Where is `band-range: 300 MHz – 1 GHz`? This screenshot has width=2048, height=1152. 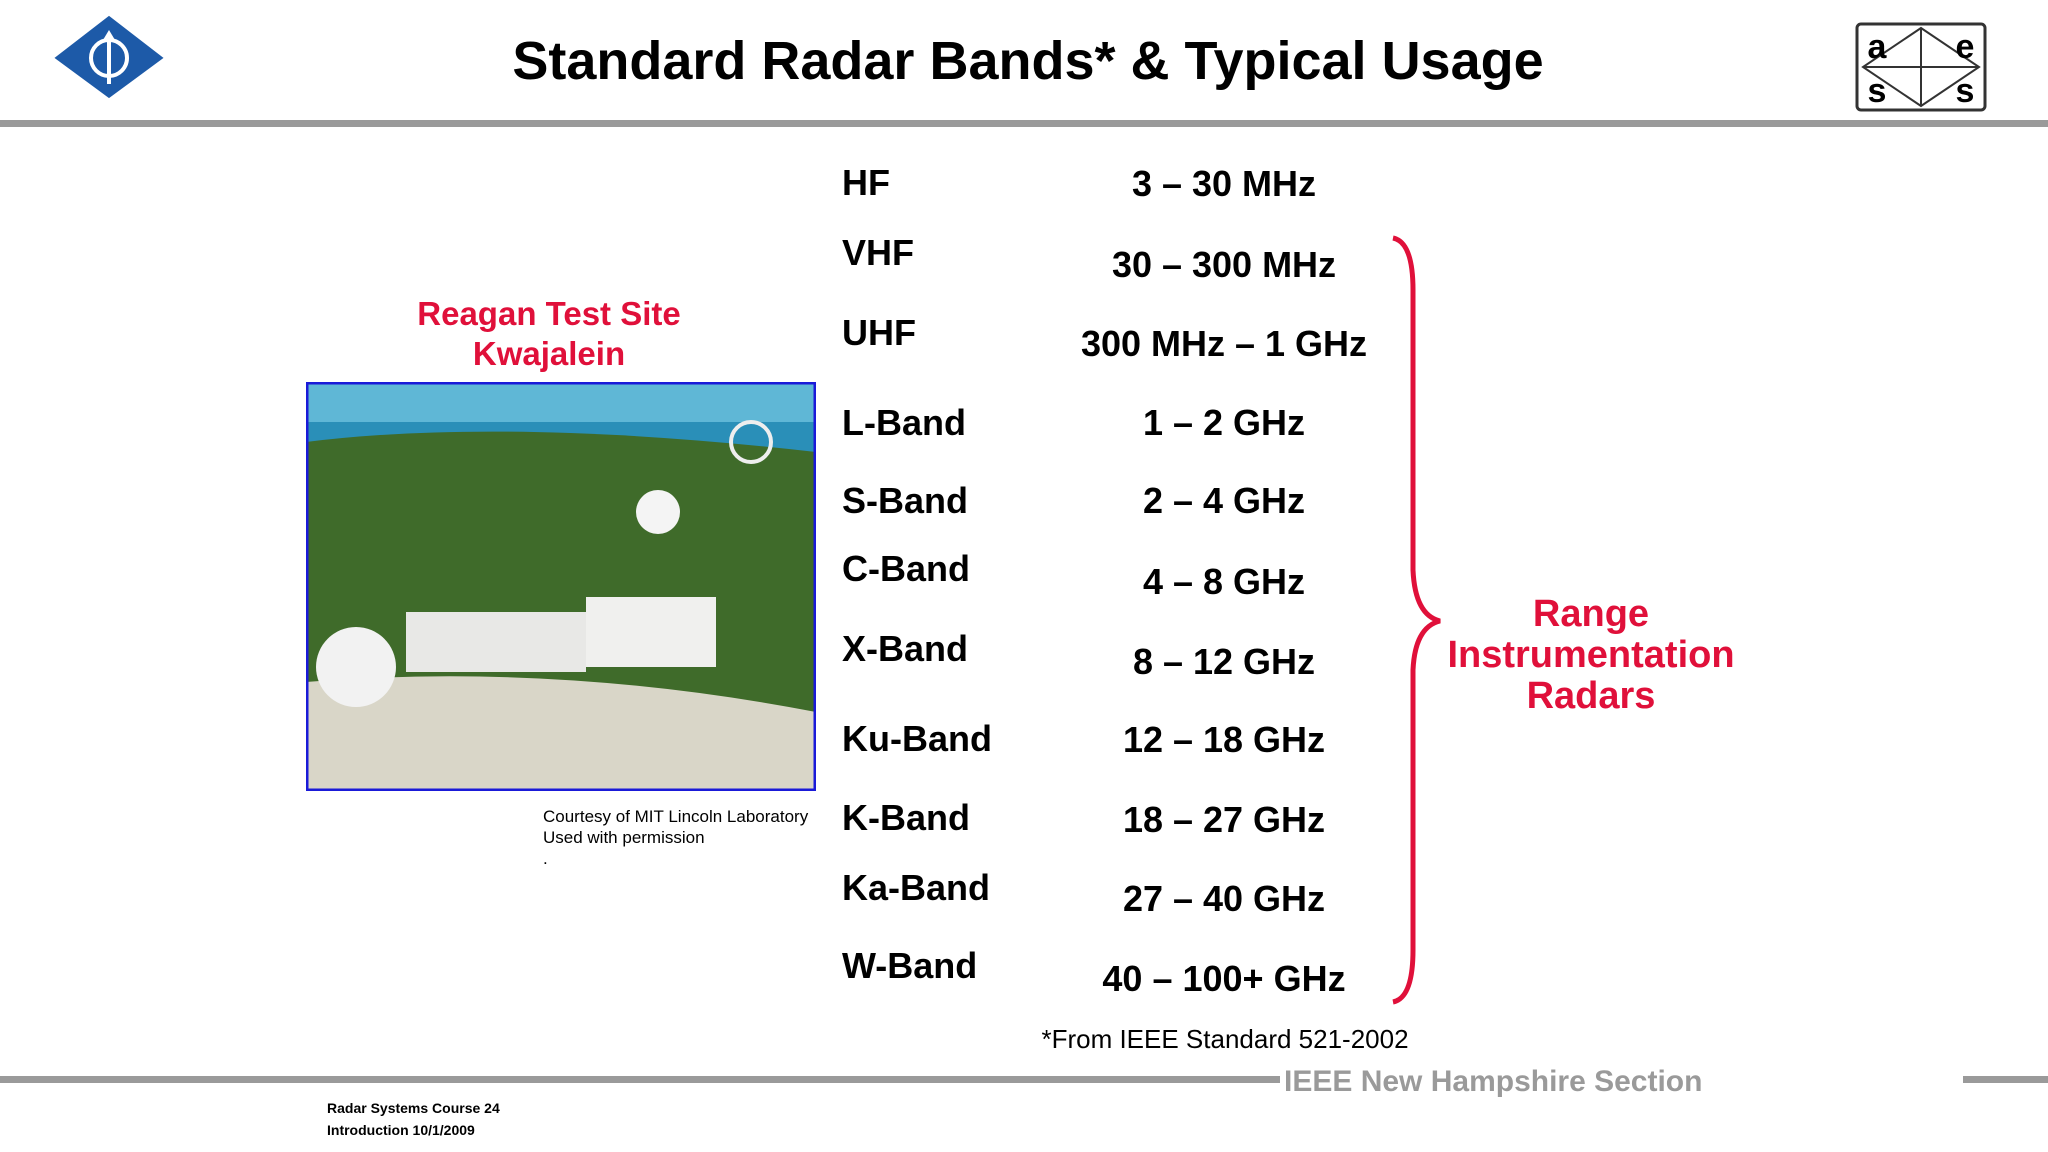
band-range: 300 MHz – 1 GHz is located at coordinates (1224, 343).